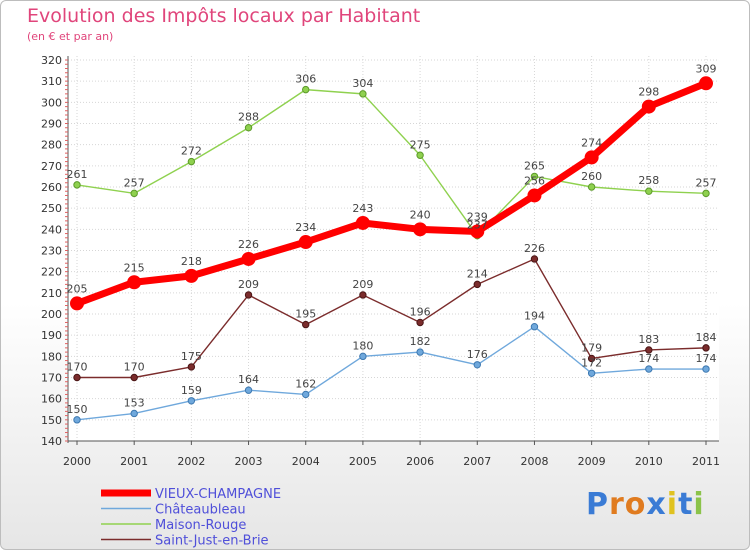 Image resolution: width=750 pixels, height=550 pixels. I want to click on data-label: 214, so click(477, 273).